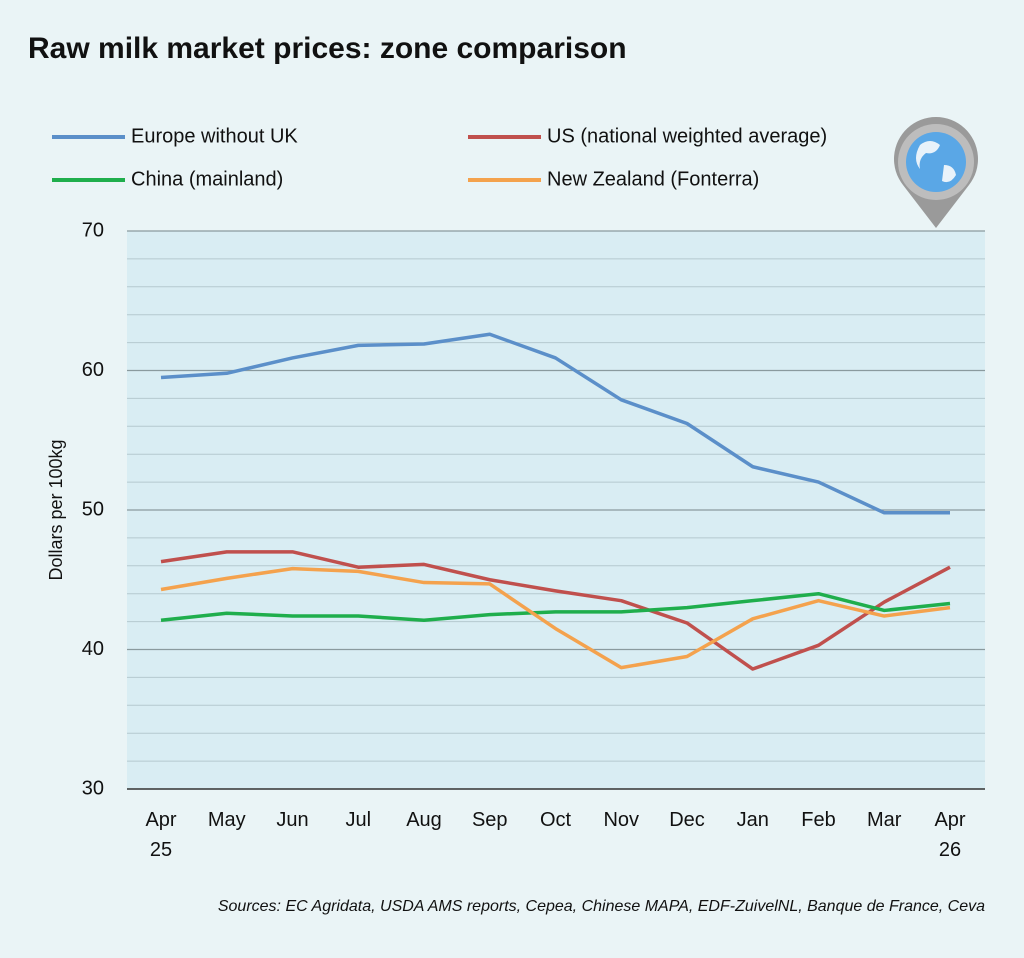 Image resolution: width=1024 pixels, height=958 pixels. What do you see at coordinates (687, 820) in the screenshot?
I see `x-tick-label: Dec` at bounding box center [687, 820].